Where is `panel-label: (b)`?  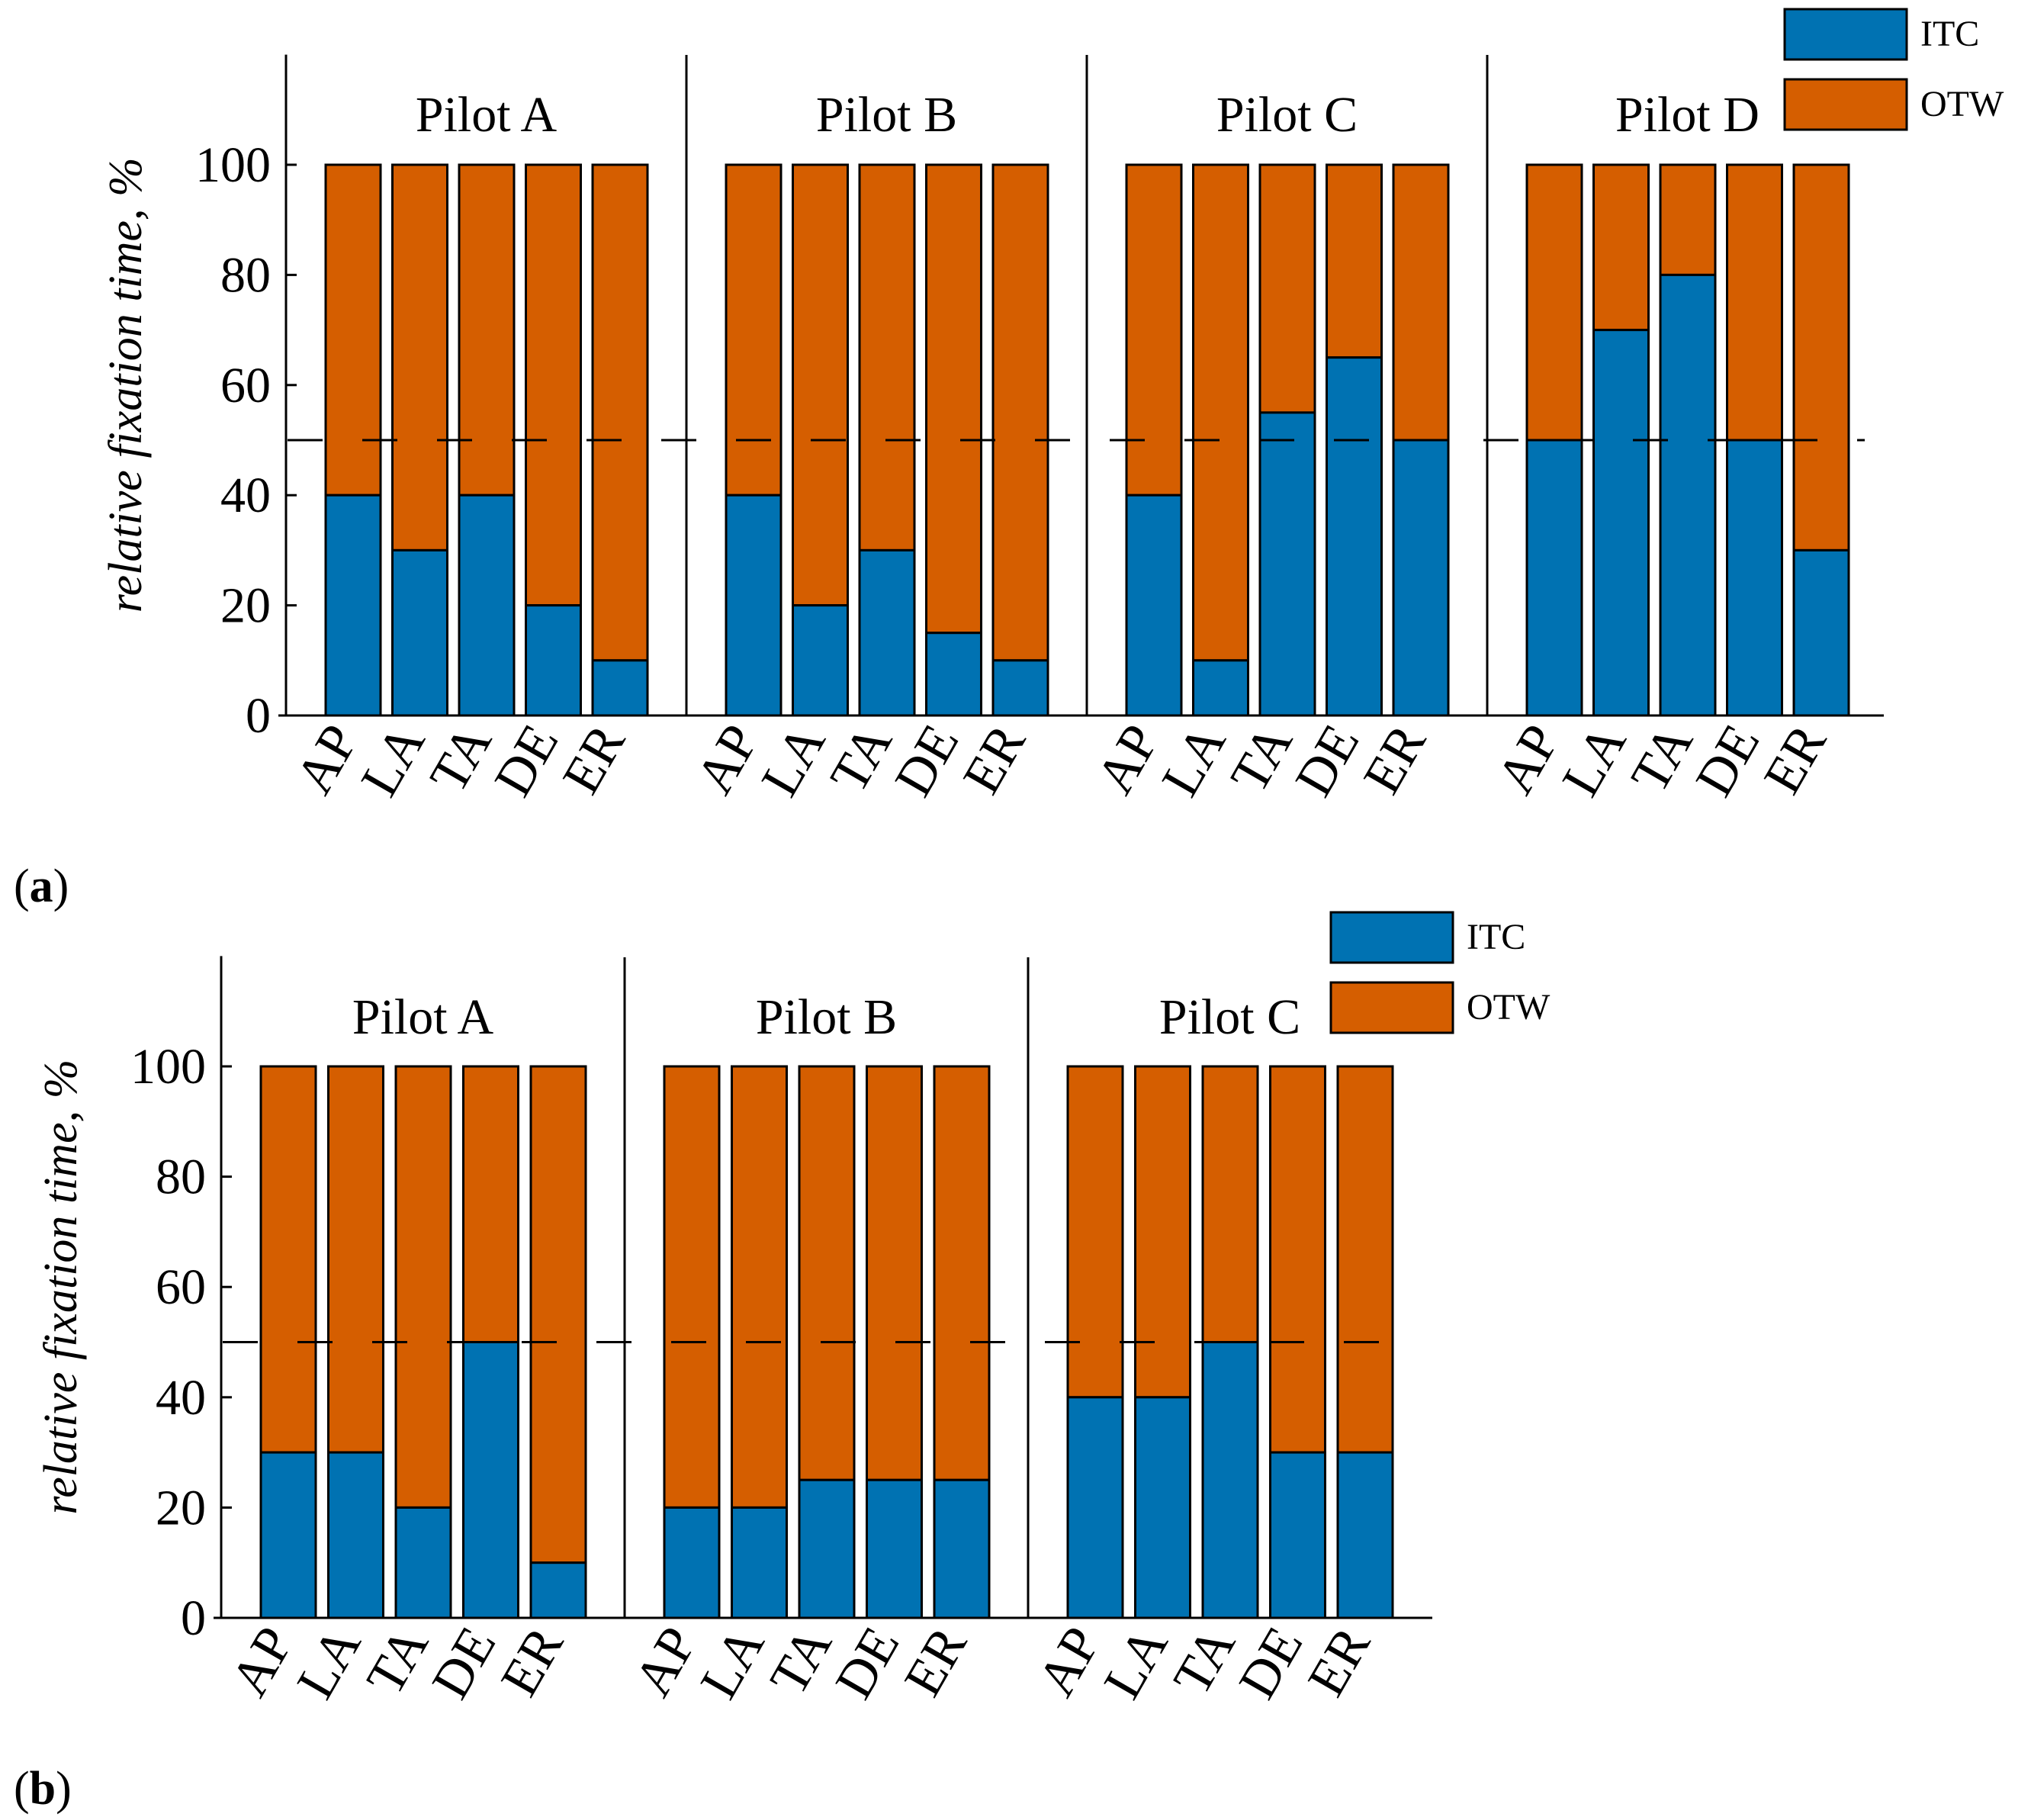
panel-label: (b) is located at coordinates (43, 1789).